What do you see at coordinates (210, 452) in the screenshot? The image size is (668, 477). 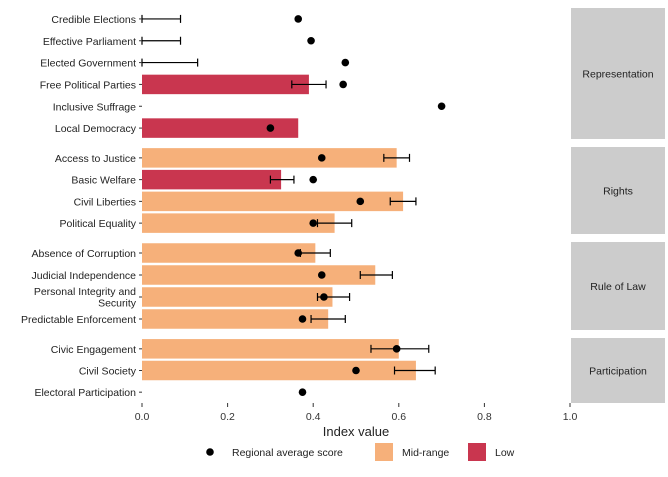 I see `legend-key-regional` at bounding box center [210, 452].